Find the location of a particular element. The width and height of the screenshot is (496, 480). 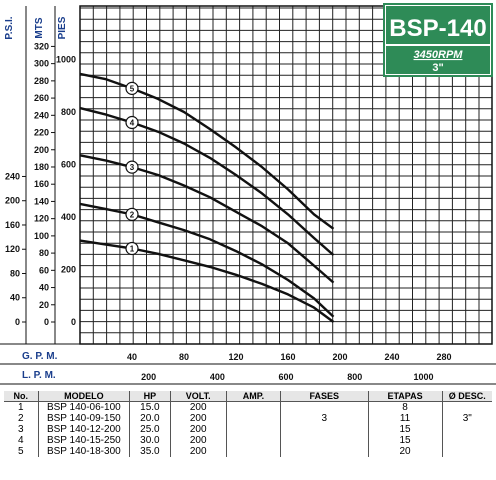

mts-tick-label: 140 is located at coordinates (41, 201).